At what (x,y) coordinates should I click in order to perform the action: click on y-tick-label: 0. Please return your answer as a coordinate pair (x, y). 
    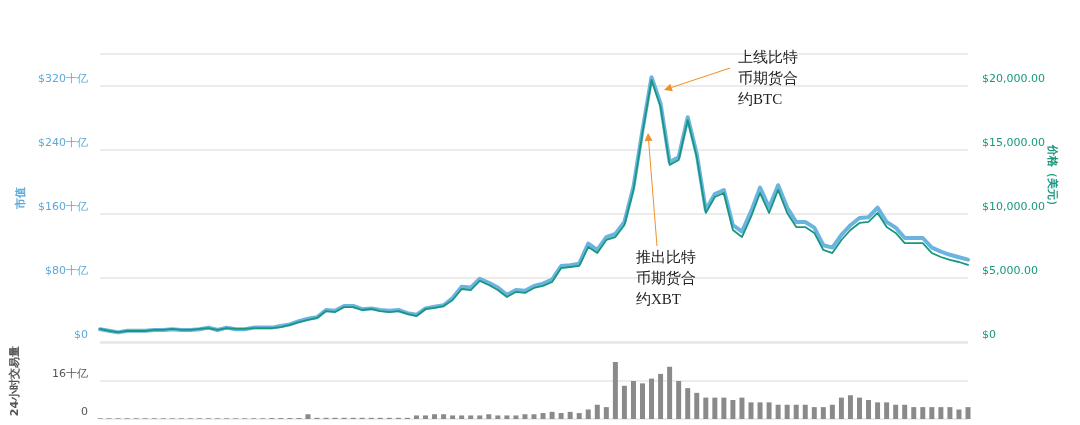
    Looking at the image, I should click on (84, 411).